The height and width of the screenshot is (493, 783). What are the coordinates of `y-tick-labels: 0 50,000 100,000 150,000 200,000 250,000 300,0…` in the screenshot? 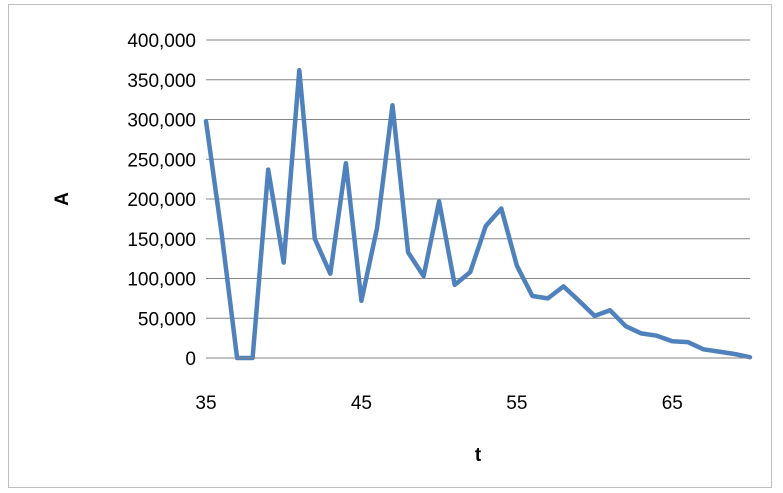 It's located at (161, 200).